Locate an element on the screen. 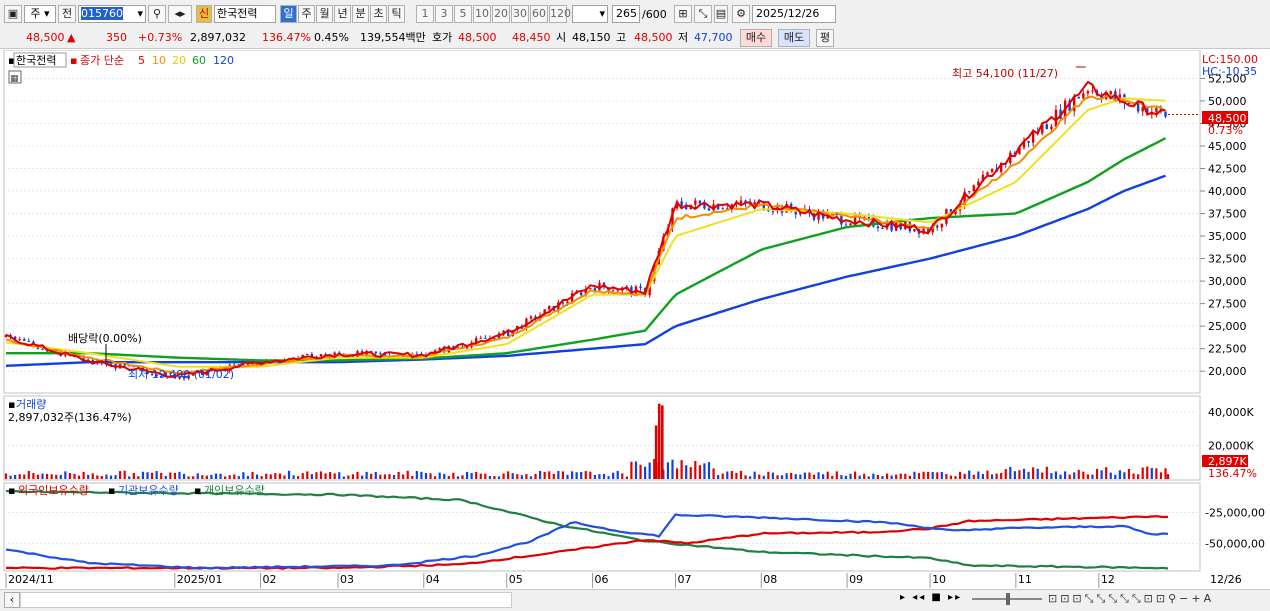 Image resolution: width=1270 pixels, height=611 pixels. interval-tab-20: 20 is located at coordinates (501, 14).